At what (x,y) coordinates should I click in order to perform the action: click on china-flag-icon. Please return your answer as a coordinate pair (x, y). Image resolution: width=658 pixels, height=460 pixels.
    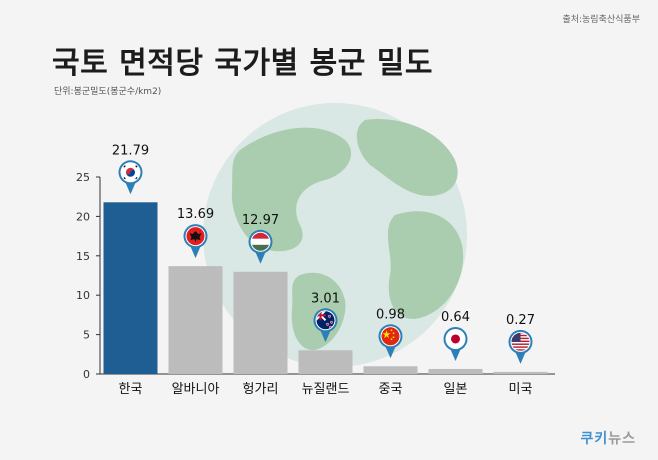
    Looking at the image, I should click on (390, 341).